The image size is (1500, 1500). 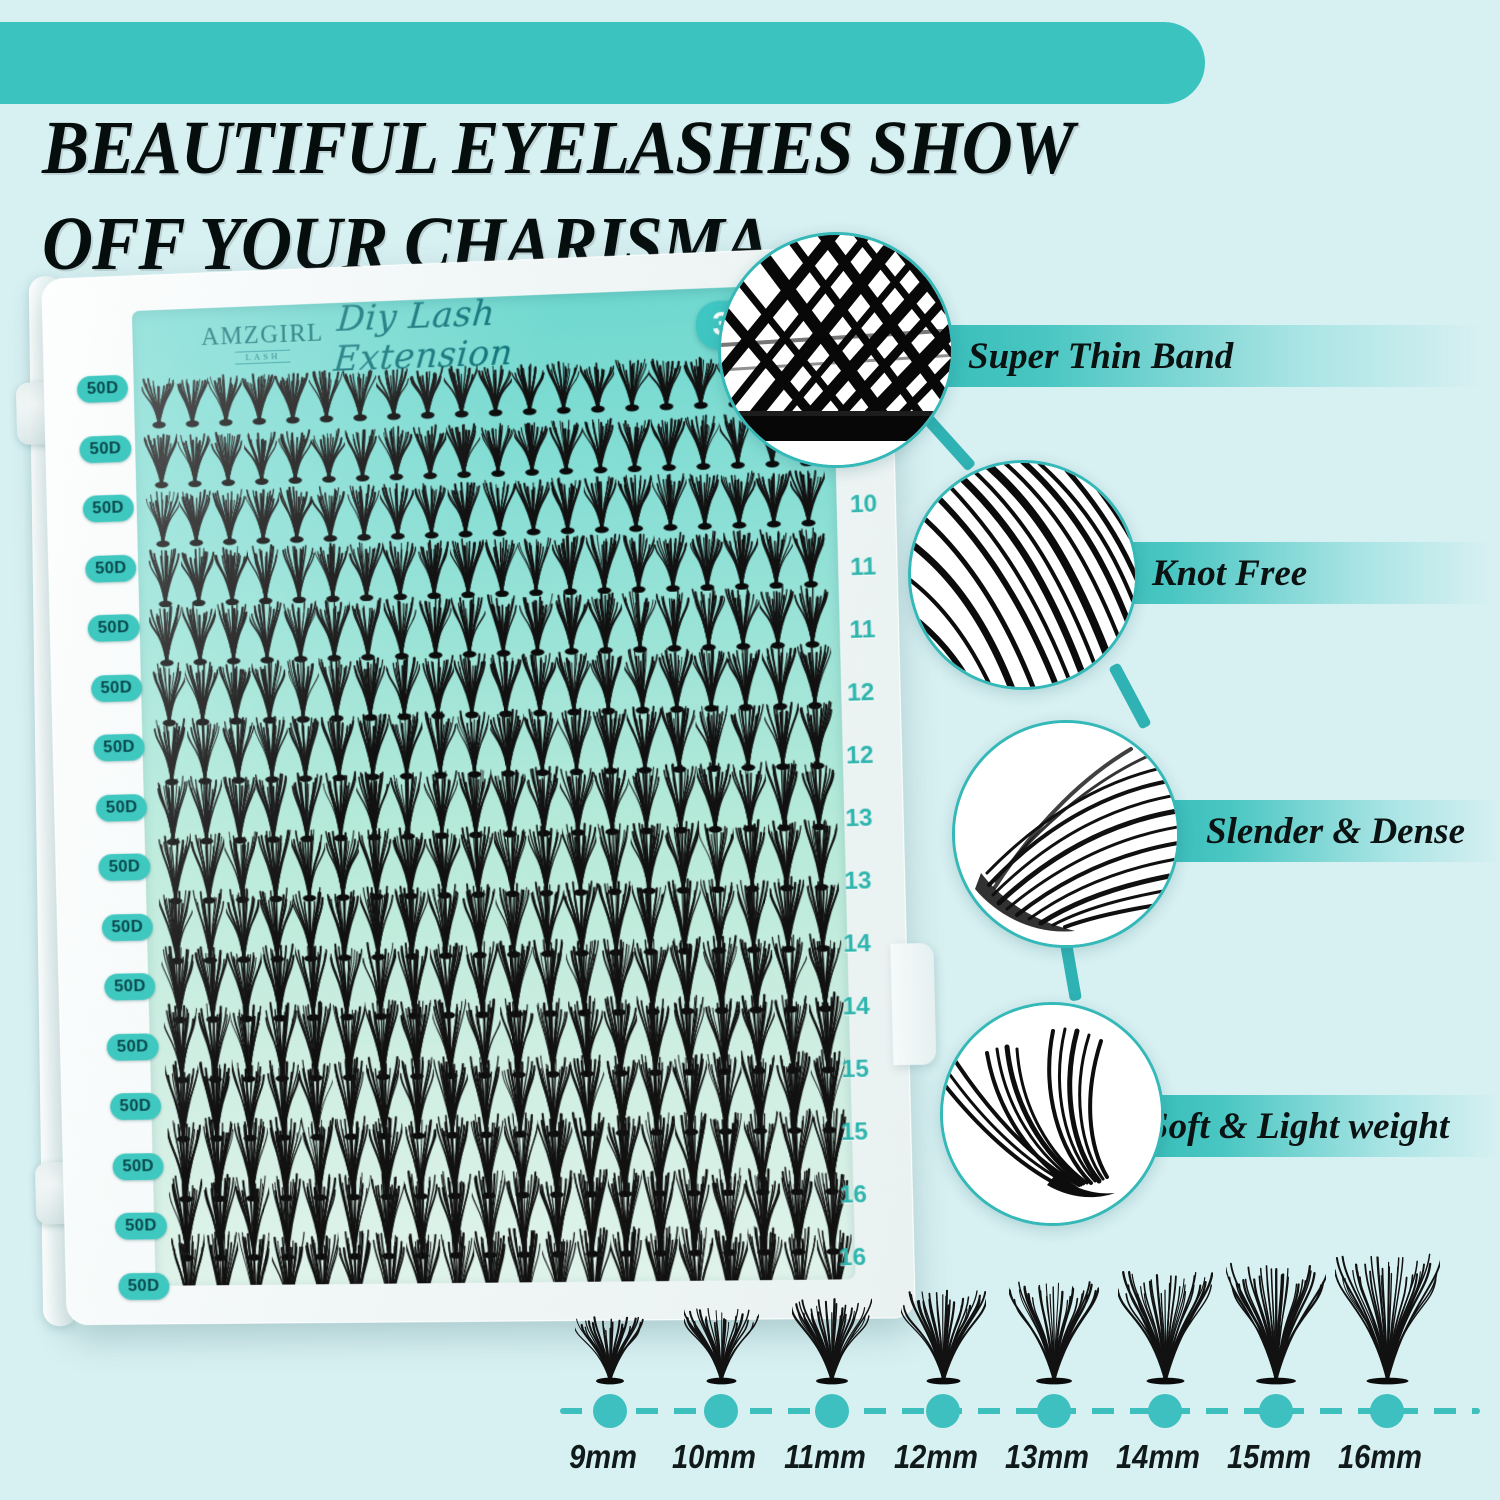 I want to click on brand-subtitle: LASH, so click(x=263, y=357).